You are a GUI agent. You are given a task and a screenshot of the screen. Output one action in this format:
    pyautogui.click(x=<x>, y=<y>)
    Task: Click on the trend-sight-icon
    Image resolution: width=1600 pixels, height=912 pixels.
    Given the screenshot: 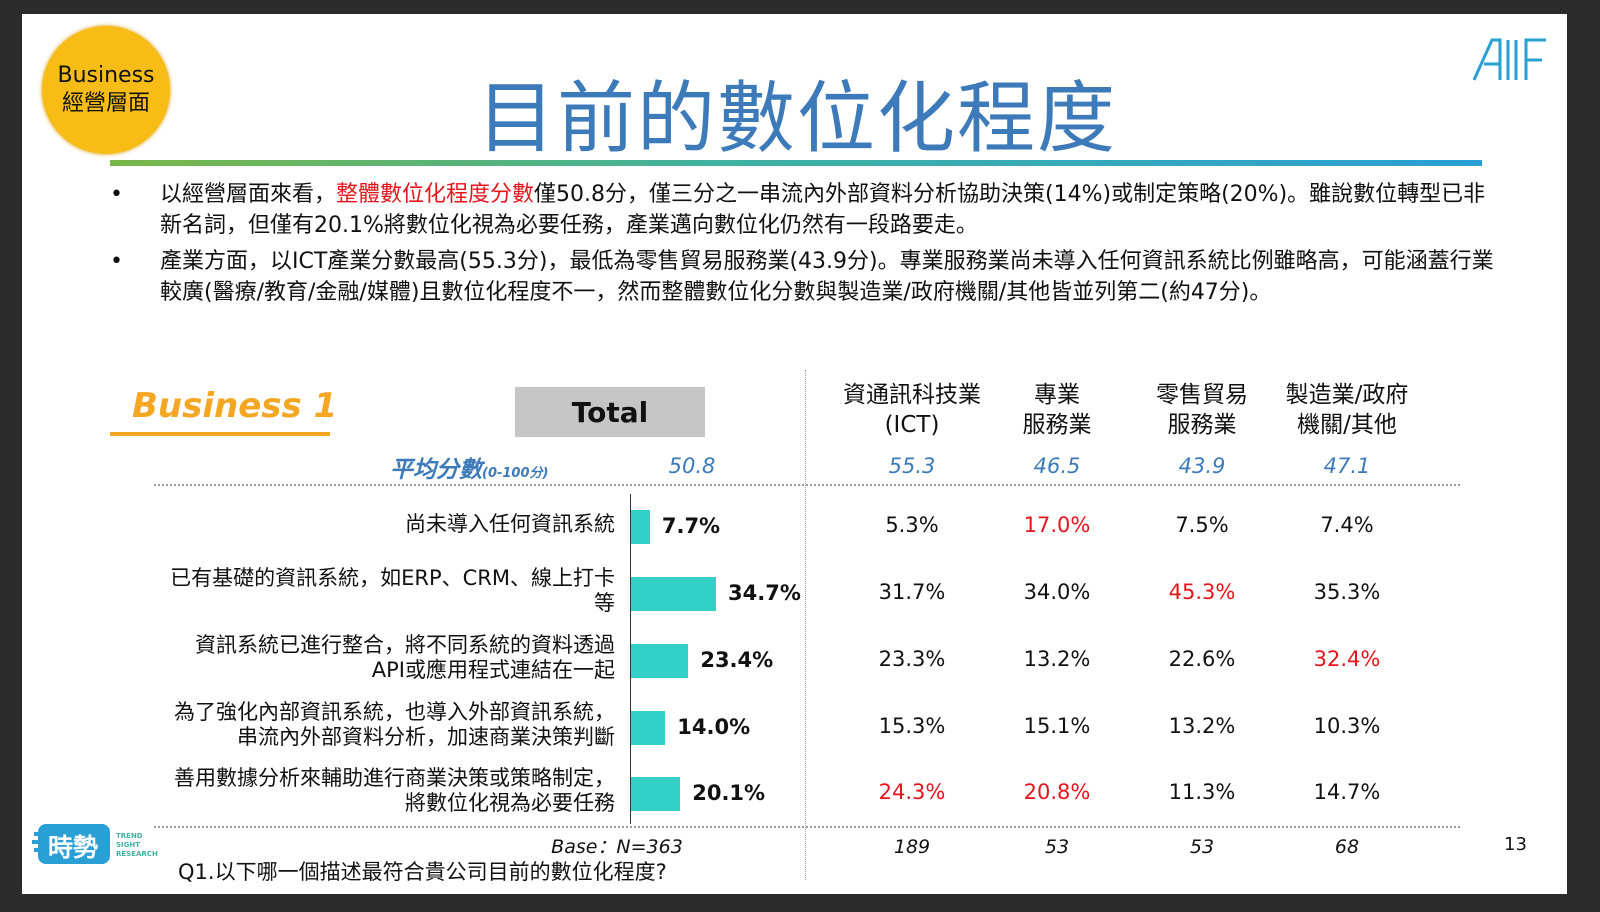 What is the action you would take?
    pyautogui.click(x=71, y=844)
    